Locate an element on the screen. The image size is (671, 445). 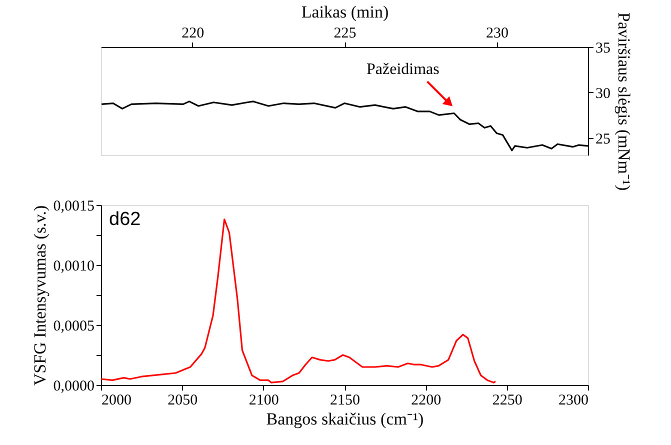
y-tick-label: 35 is located at coordinates (603, 48).